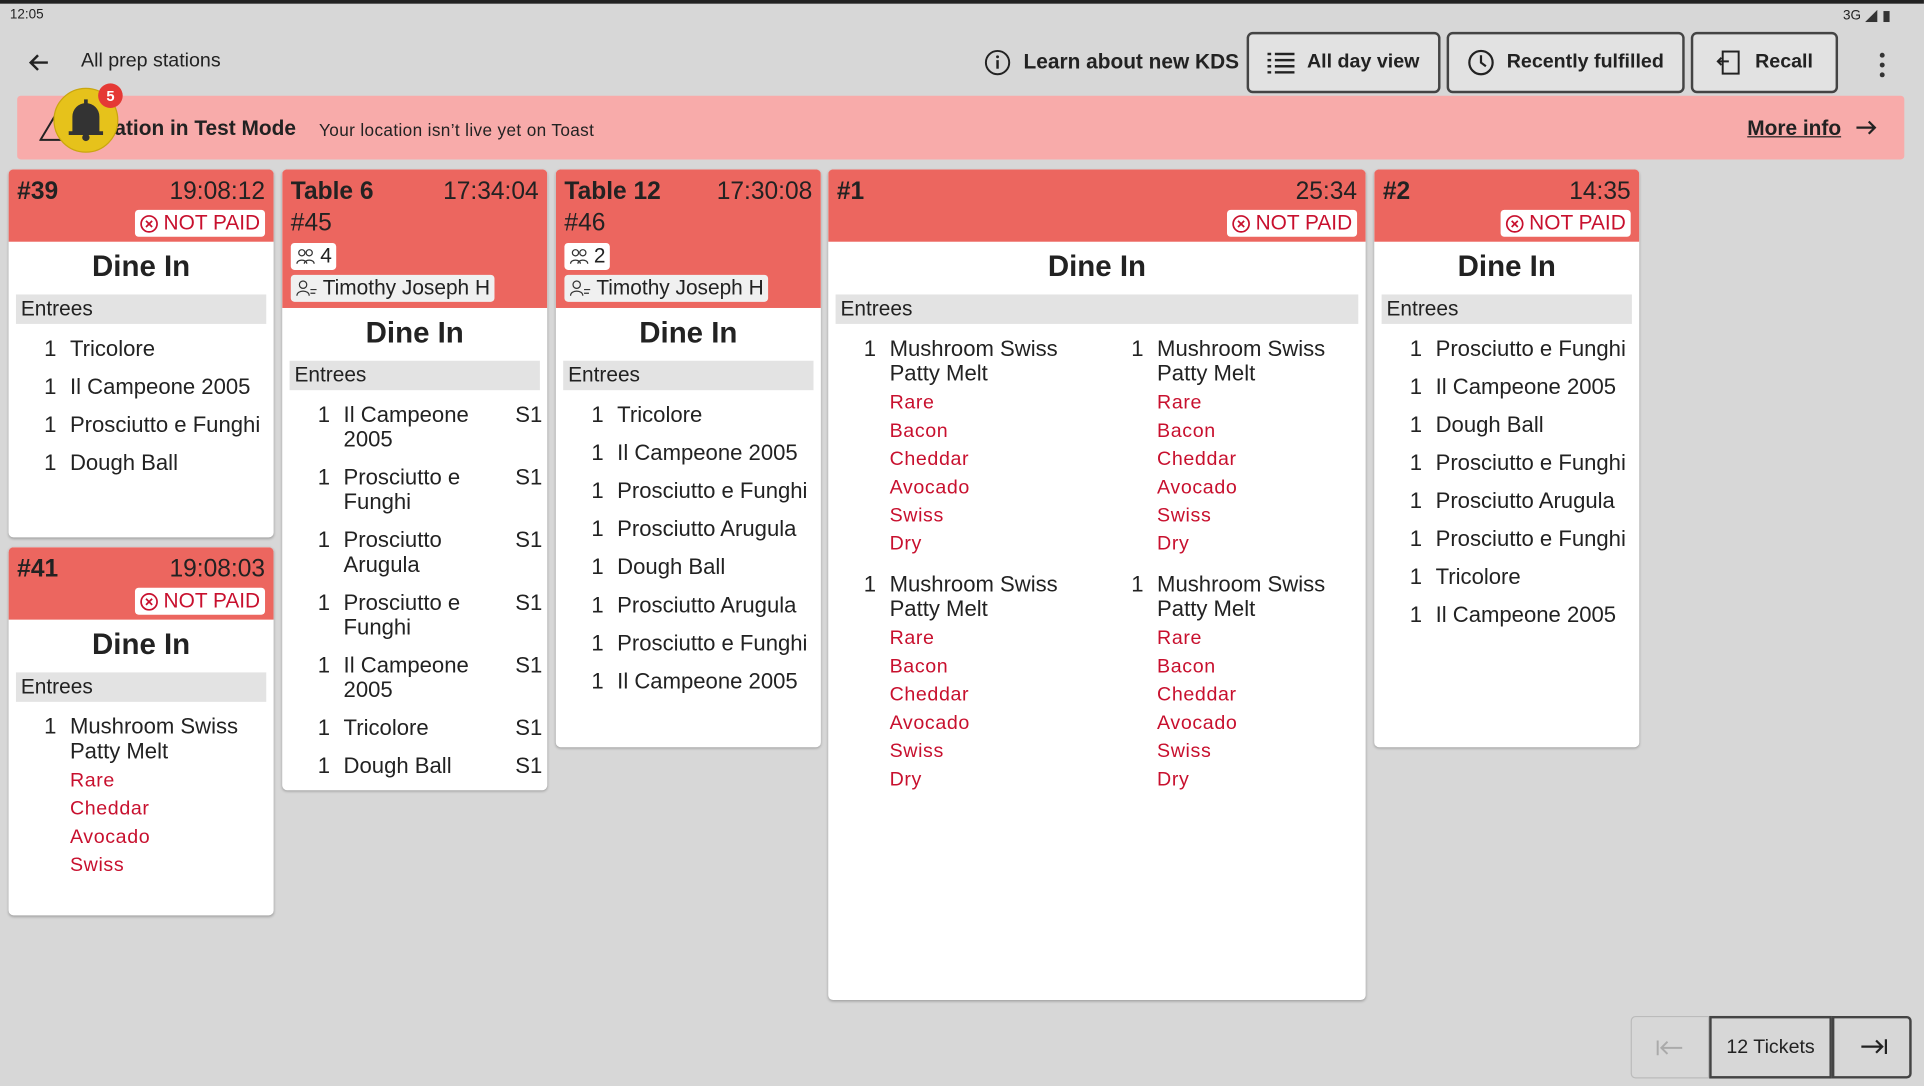 This screenshot has height=1086, width=1924. Describe the element at coordinates (1565, 62) in the screenshot. I see `recently-fulfilled: Recently fulfilled` at that location.